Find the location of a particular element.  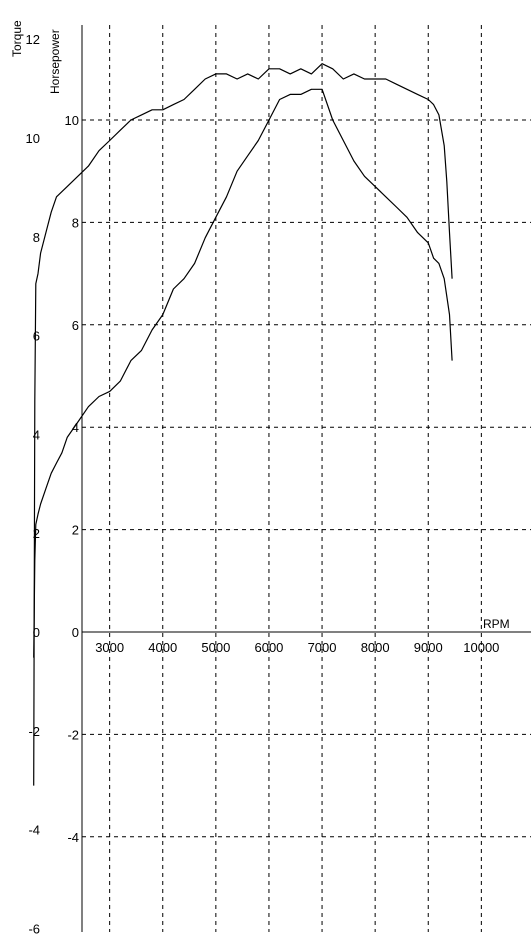

torque-tick-label: 4 is located at coordinates (36, 434).